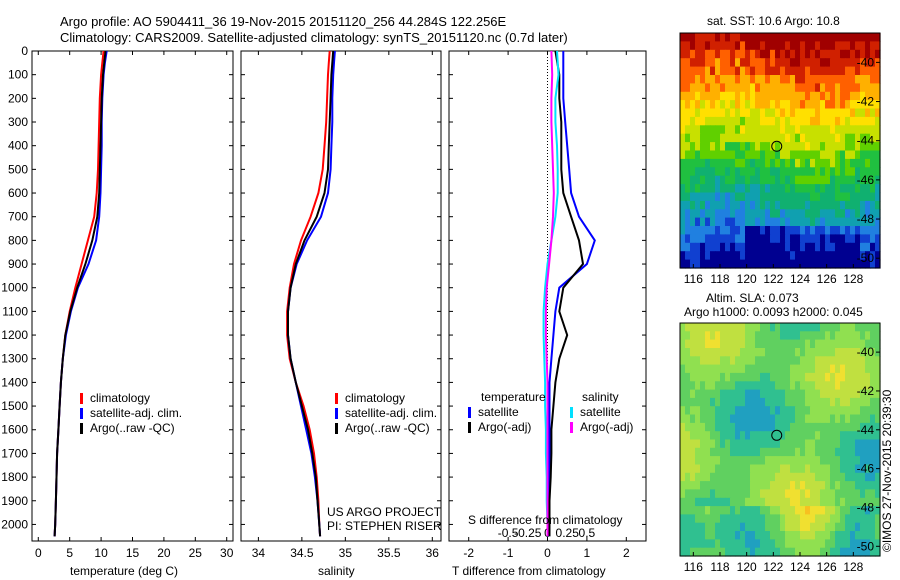 This screenshot has width=900, height=580. What do you see at coordinates (800, 279) in the screenshot?
I see `map-x-tick-label: 124` at bounding box center [800, 279].